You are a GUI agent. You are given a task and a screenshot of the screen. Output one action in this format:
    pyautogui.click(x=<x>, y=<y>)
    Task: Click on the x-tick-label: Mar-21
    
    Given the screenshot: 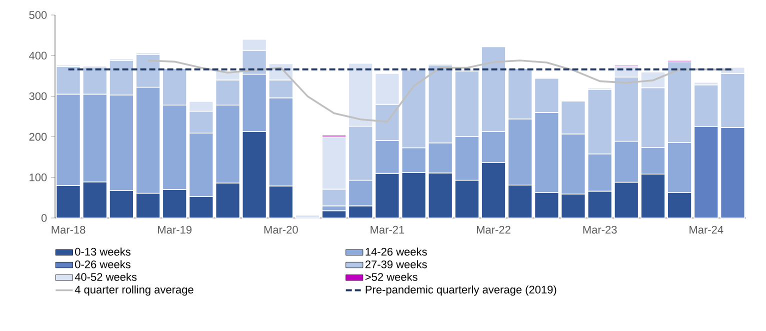 What is the action you would take?
    pyautogui.click(x=387, y=230)
    